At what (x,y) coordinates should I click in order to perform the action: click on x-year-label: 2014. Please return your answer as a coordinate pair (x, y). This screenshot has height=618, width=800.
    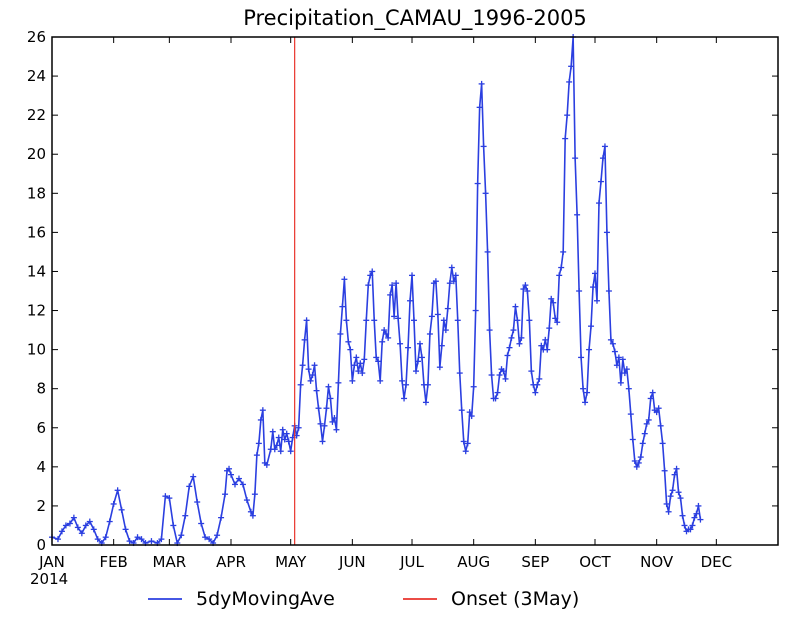
    Looking at the image, I should click on (49, 579).